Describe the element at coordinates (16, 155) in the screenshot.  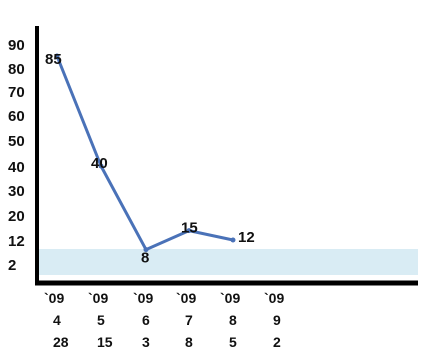
I see `y-tick-labels: 90 80 70 60 50 40 30 20 12 2` at that location.